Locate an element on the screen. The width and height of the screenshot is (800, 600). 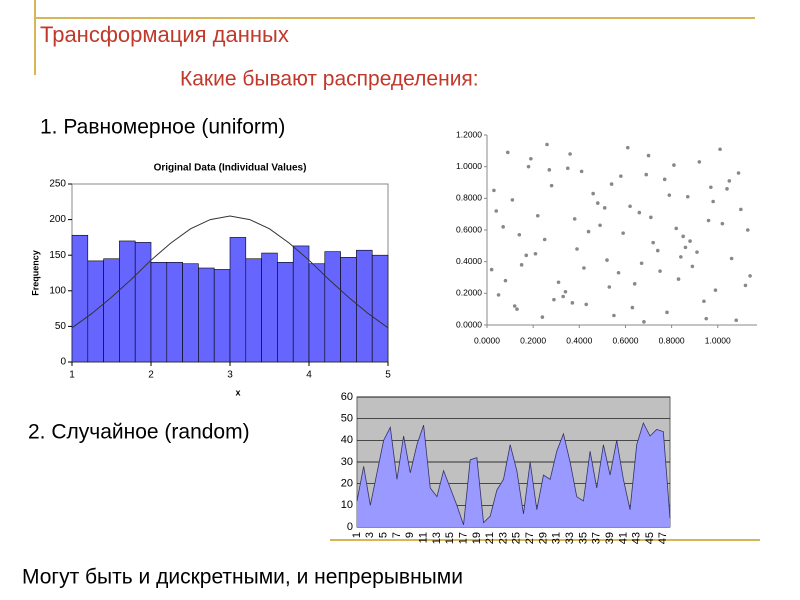
x-tick-label: 7 is located at coordinates (397, 535).